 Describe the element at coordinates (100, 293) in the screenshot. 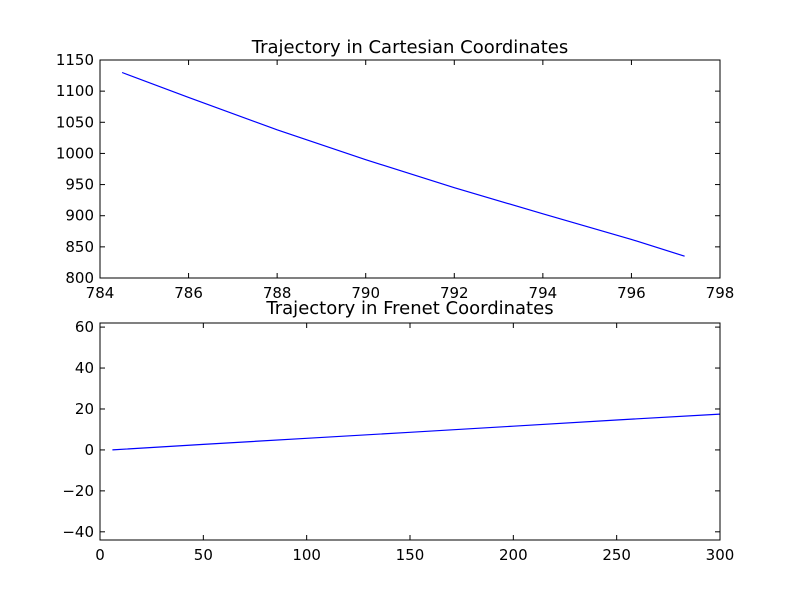

I see `cartesian-x-tick-label: 784` at that location.